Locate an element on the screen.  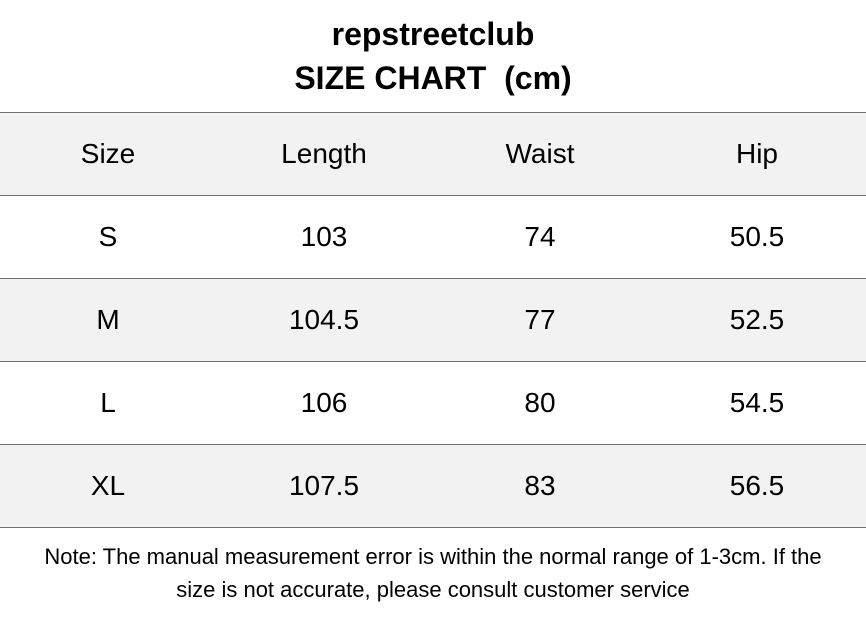
table-row: XL 107.5 83 56.5 is located at coordinates (433, 486).